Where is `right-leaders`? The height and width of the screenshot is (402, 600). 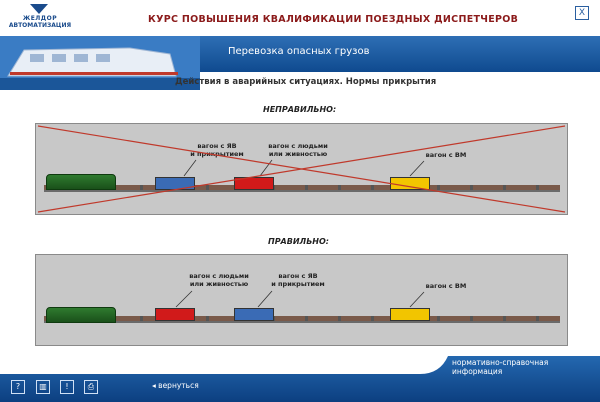 right-leaders is located at coordinates (300, 299).